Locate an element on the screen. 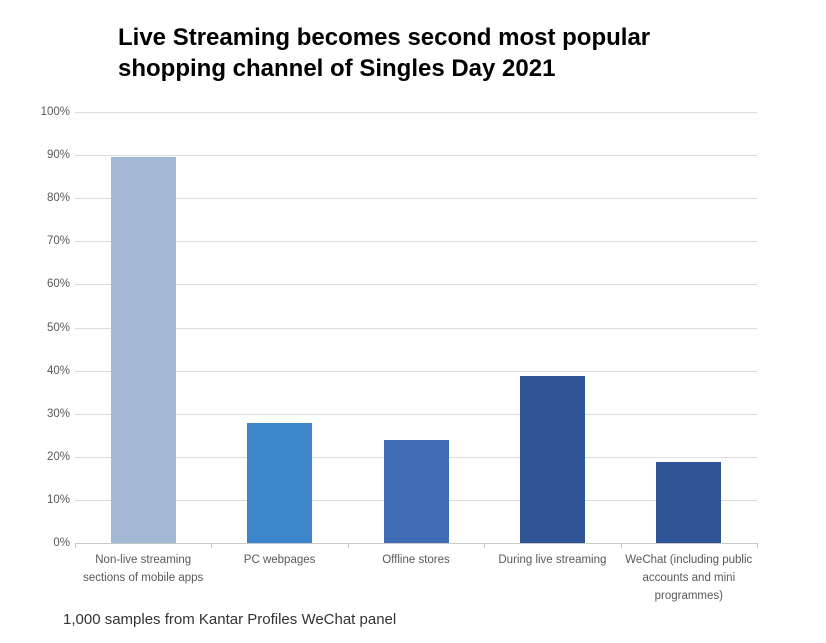  y-axis-tick-label: 70% is located at coordinates (58, 241).